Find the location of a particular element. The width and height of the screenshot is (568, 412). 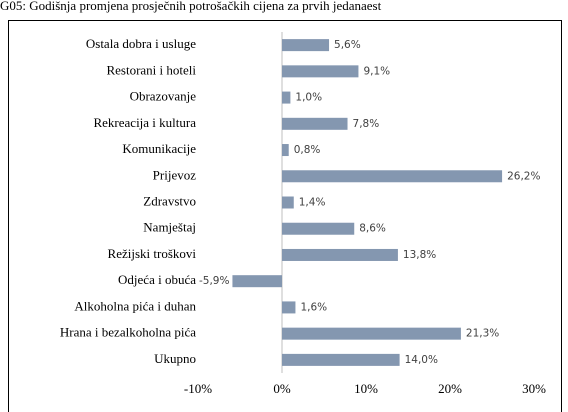

data-label: 26,2% is located at coordinates (523, 176).